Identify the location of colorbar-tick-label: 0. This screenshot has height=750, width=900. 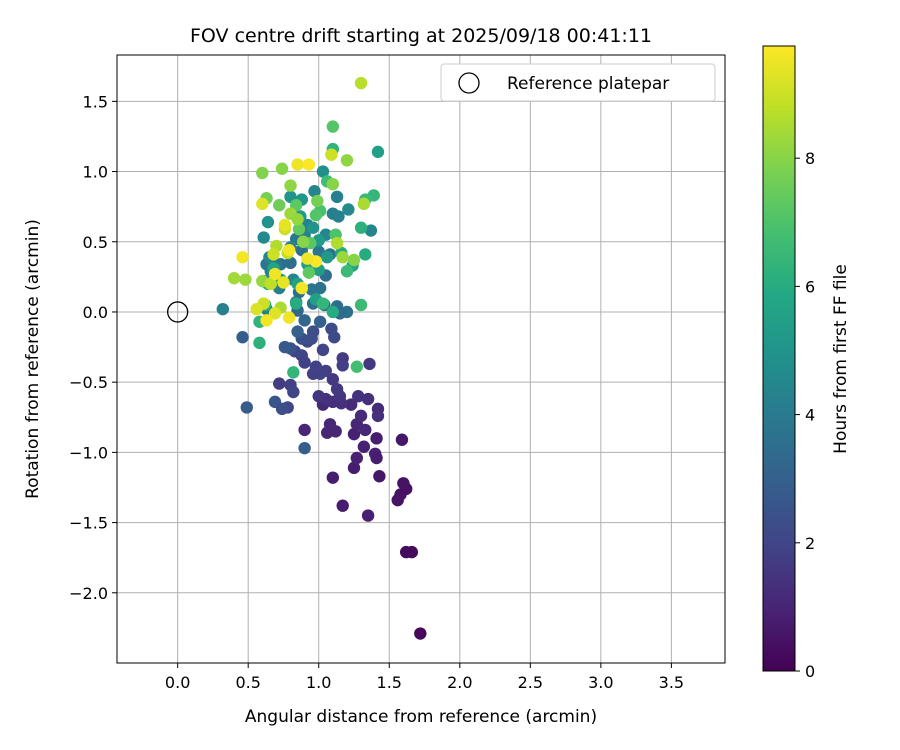
(810, 671).